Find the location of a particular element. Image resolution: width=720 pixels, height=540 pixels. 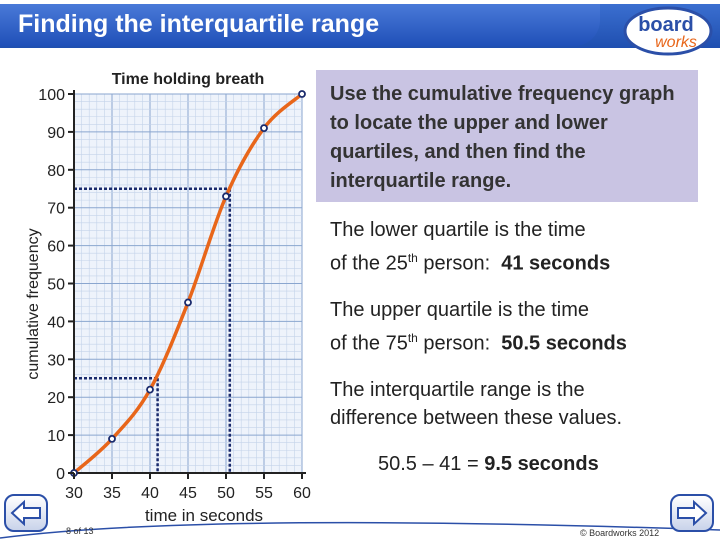

iqr-calculation: 50.5 – 41 = 9.5 seconds is located at coordinates (488, 464).